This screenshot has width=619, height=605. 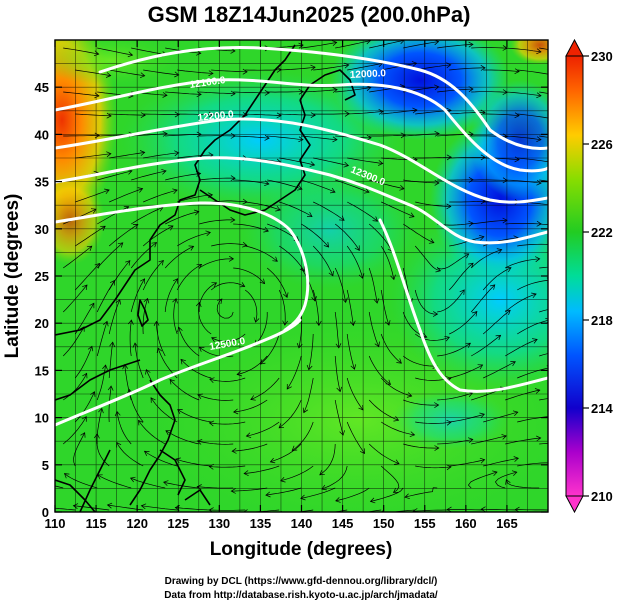 I want to click on contour-label-3: 12000.0, so click(x=368, y=74).